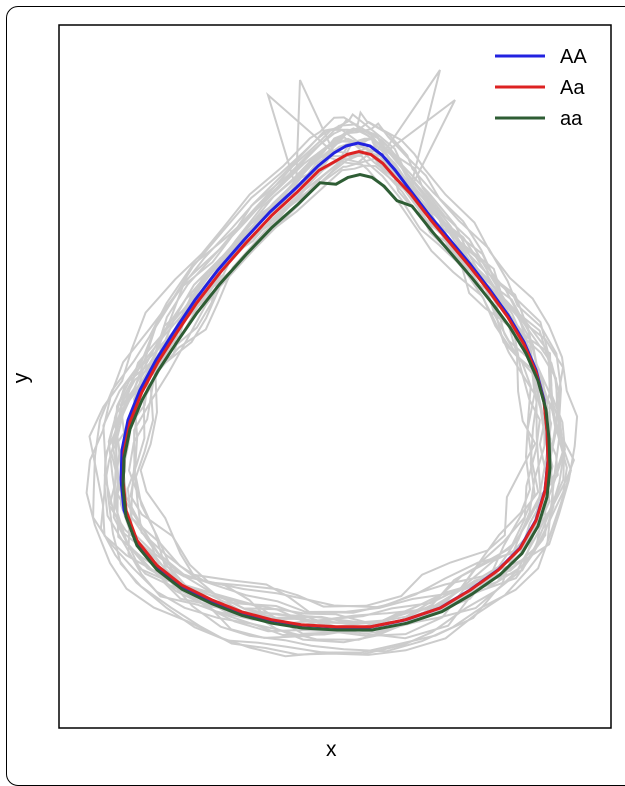 The image size is (625, 786). I want to click on legend-label-aa: aa, so click(571, 119).